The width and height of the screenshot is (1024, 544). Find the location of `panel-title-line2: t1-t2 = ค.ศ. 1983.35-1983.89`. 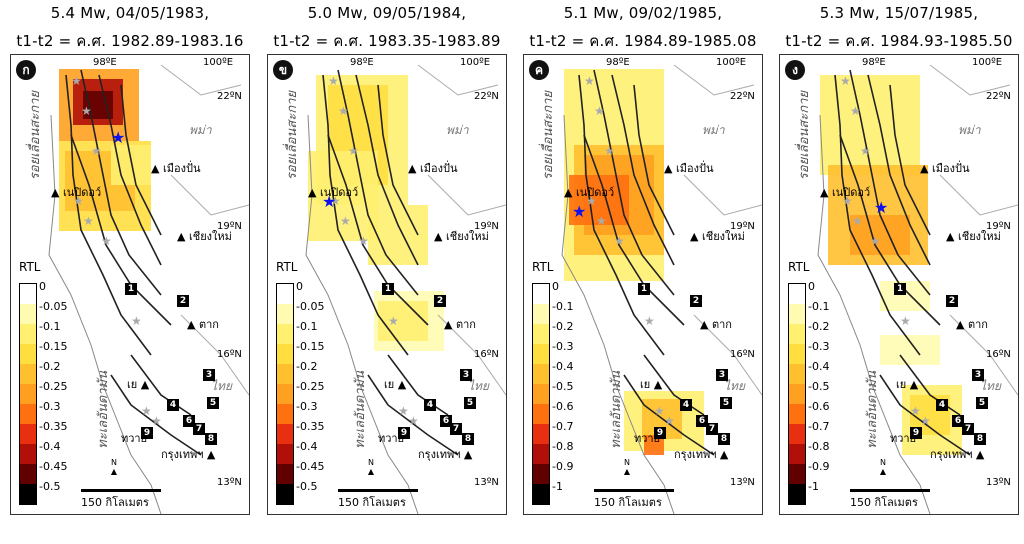

panel-title-line2: t1-t2 = ค.ศ. 1983.35-1983.89 is located at coordinates (387, 41).